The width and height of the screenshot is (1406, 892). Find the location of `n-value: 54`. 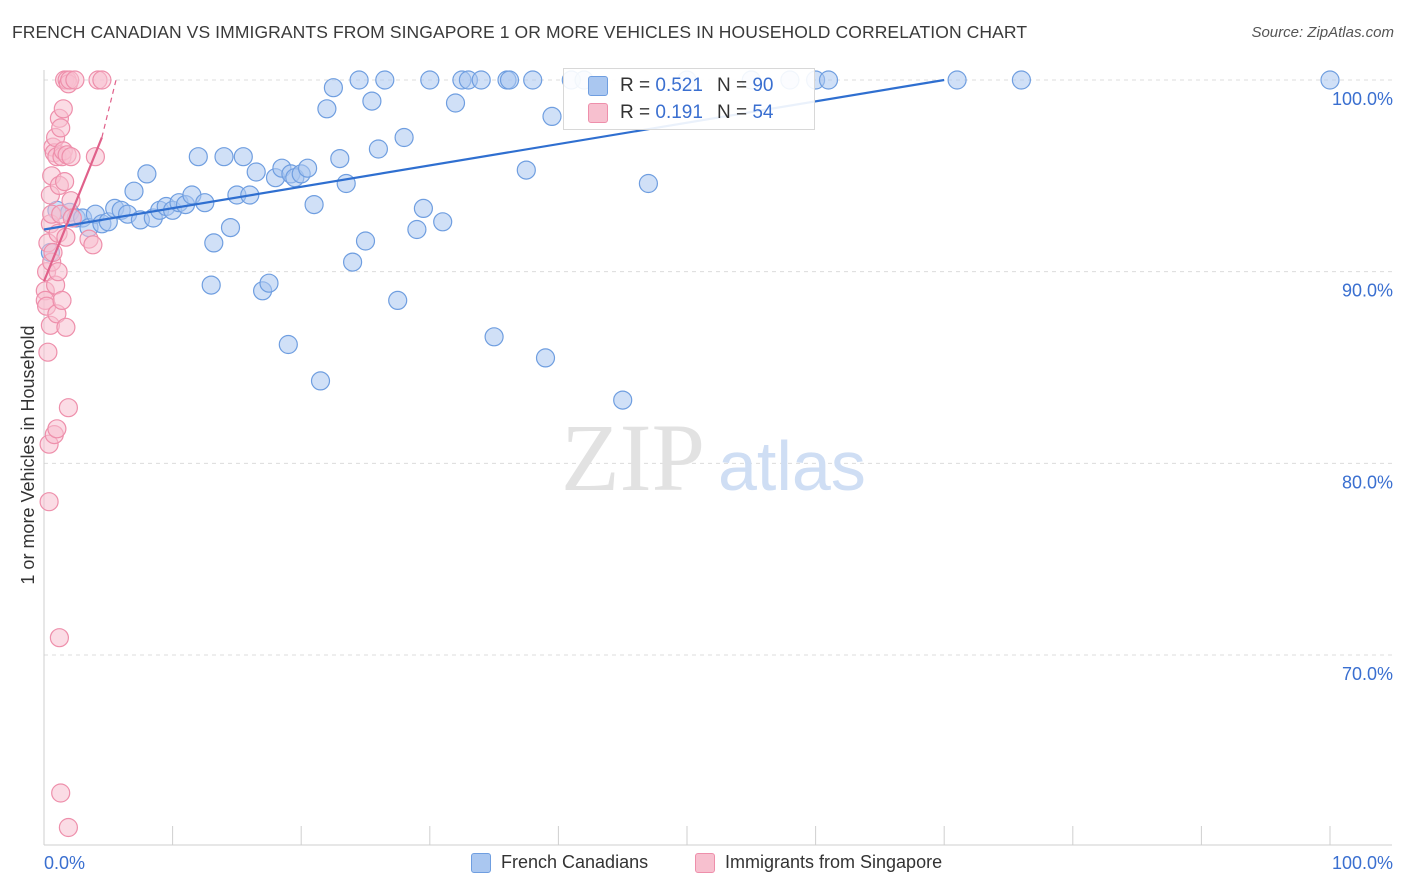

n-value: 54 is located at coordinates (763, 112).